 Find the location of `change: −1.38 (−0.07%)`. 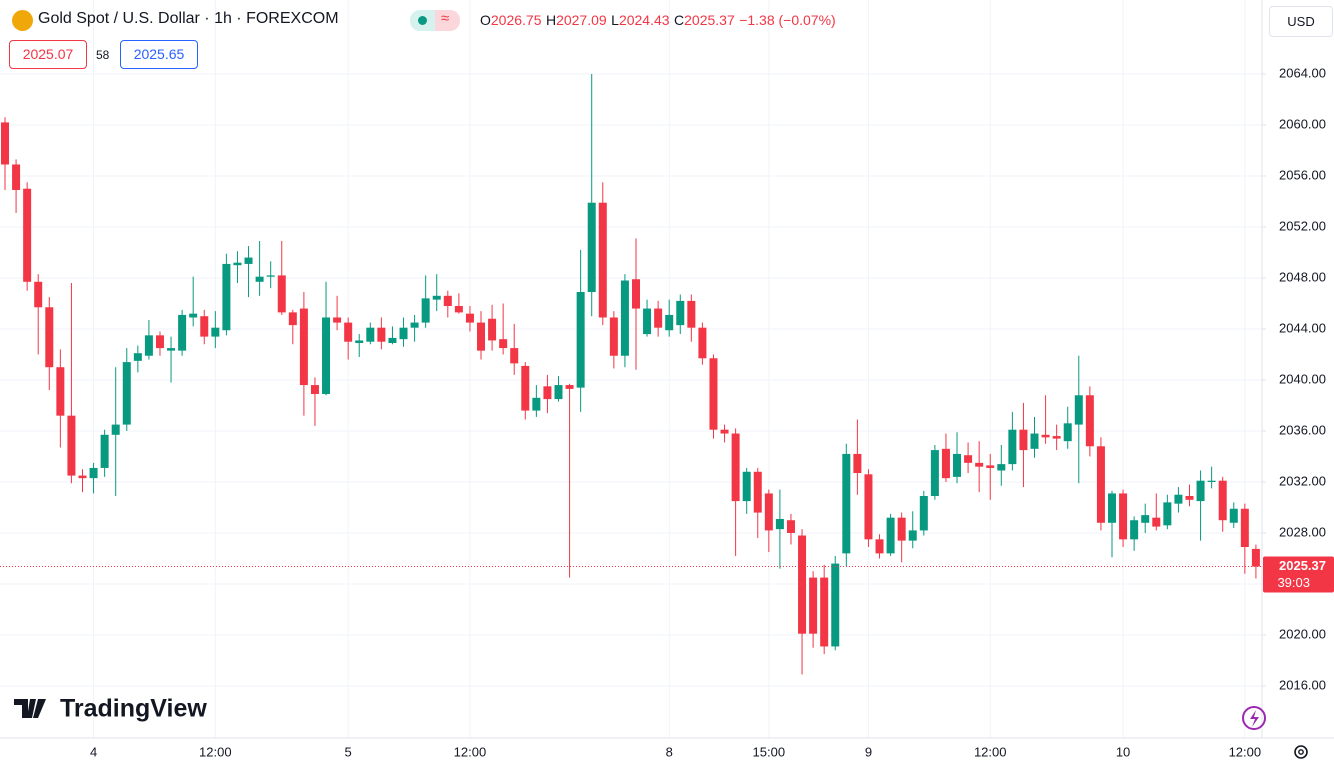

change: −1.38 (−0.07%) is located at coordinates (787, 20).